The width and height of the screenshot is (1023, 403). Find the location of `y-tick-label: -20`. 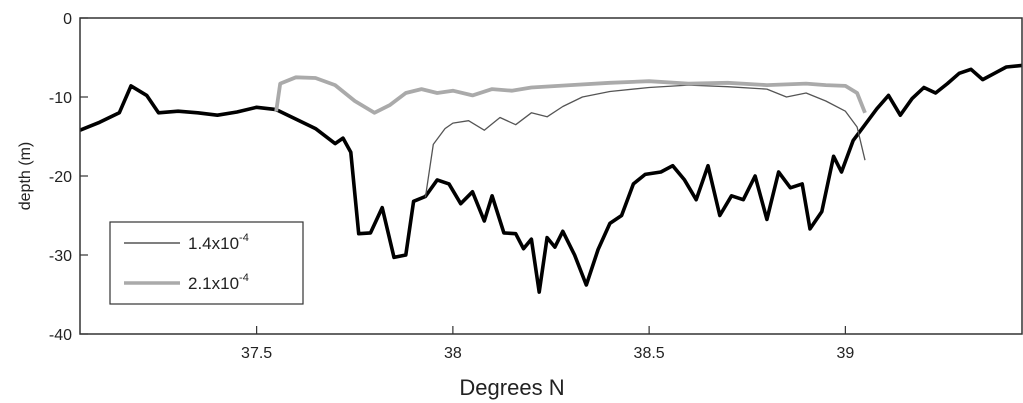

y-tick-label: -20 is located at coordinates (60, 177).